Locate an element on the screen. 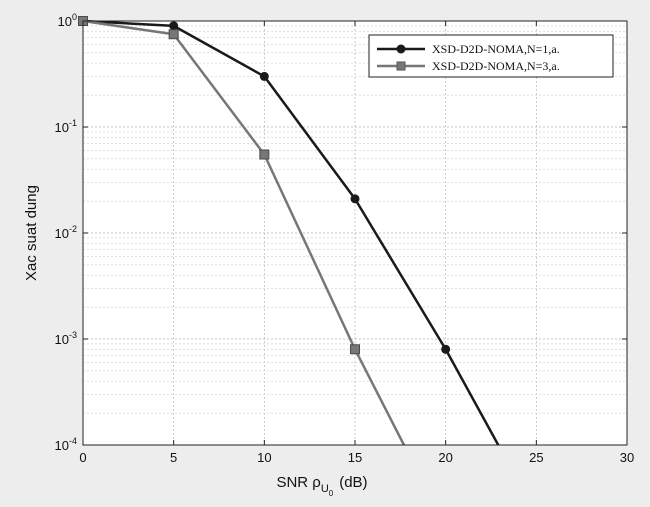 The image size is (650, 507). y-tick-label-3: 10⁻³ is located at coordinates (66, 338).